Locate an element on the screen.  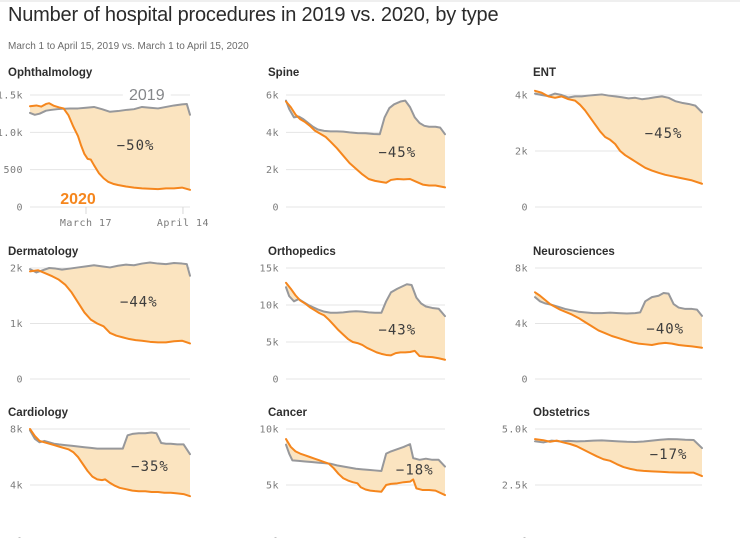
x-tick-label: April 14 is located at coordinates (183, 223).